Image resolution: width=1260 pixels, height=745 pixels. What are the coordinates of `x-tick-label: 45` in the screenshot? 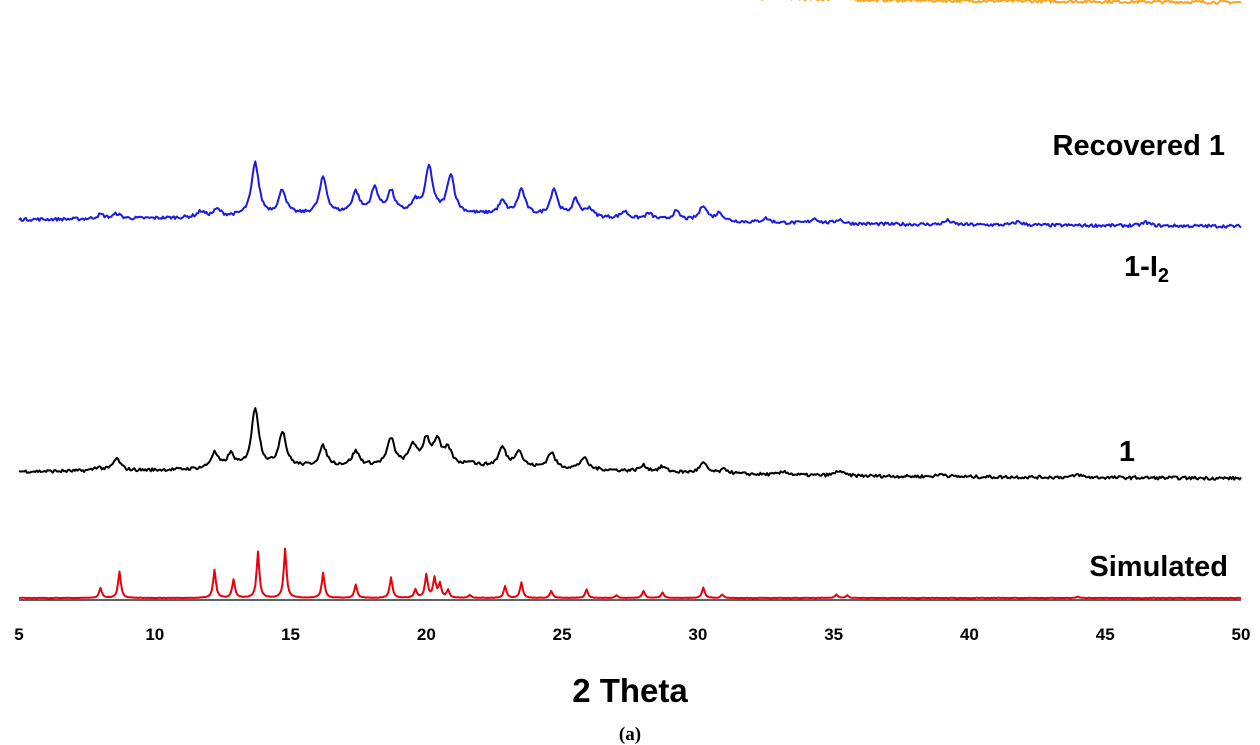 It's located at (1105, 634).